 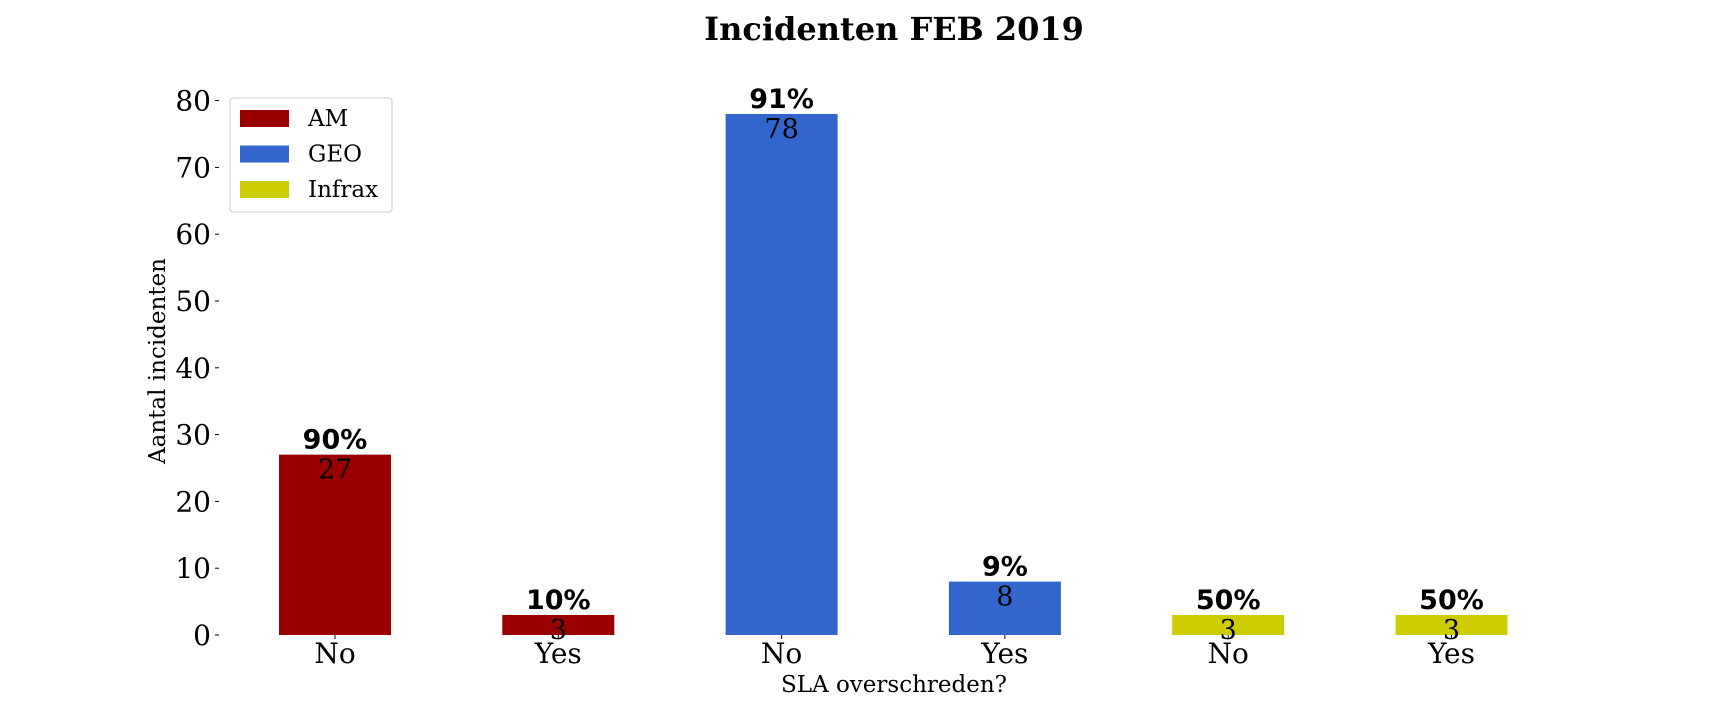 I want to click on y-axis-title: Aantal incidenten, so click(x=158, y=361).